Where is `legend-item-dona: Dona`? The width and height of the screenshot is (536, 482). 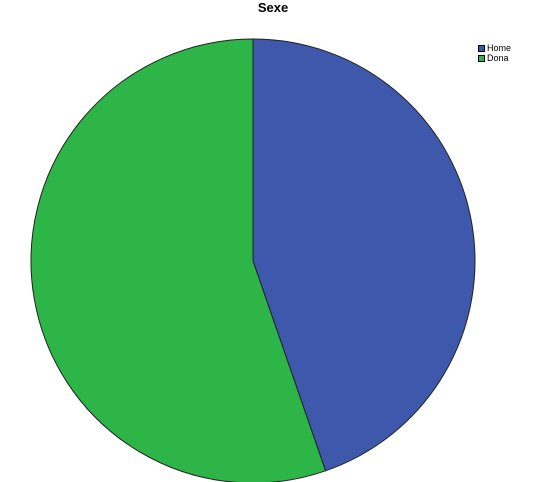
legend-item-dona: Dona is located at coordinates (494, 58).